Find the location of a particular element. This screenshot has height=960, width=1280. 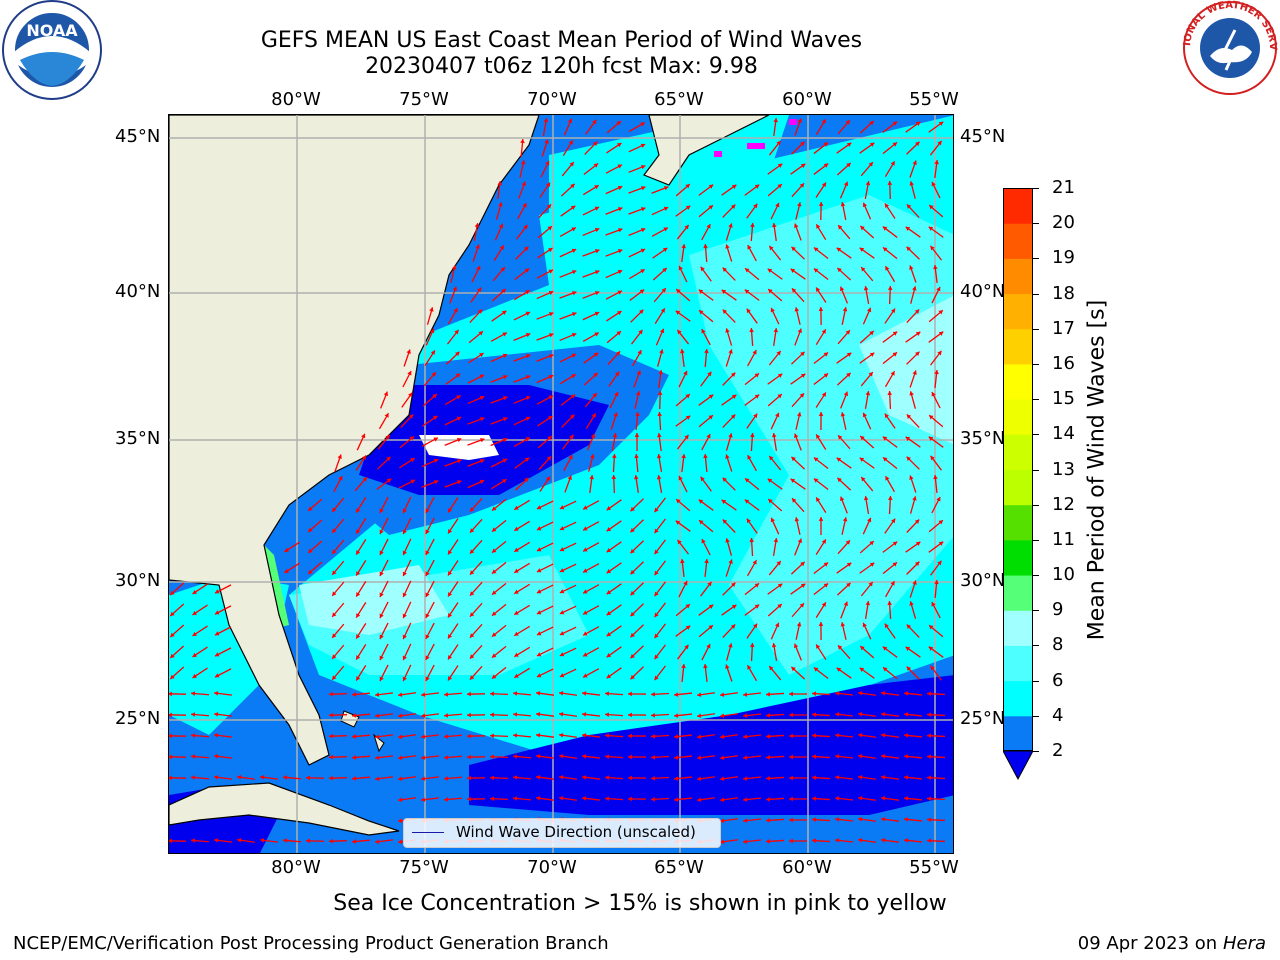

legend-label: Wind Wave Direction (unscaled) is located at coordinates (576, 832).